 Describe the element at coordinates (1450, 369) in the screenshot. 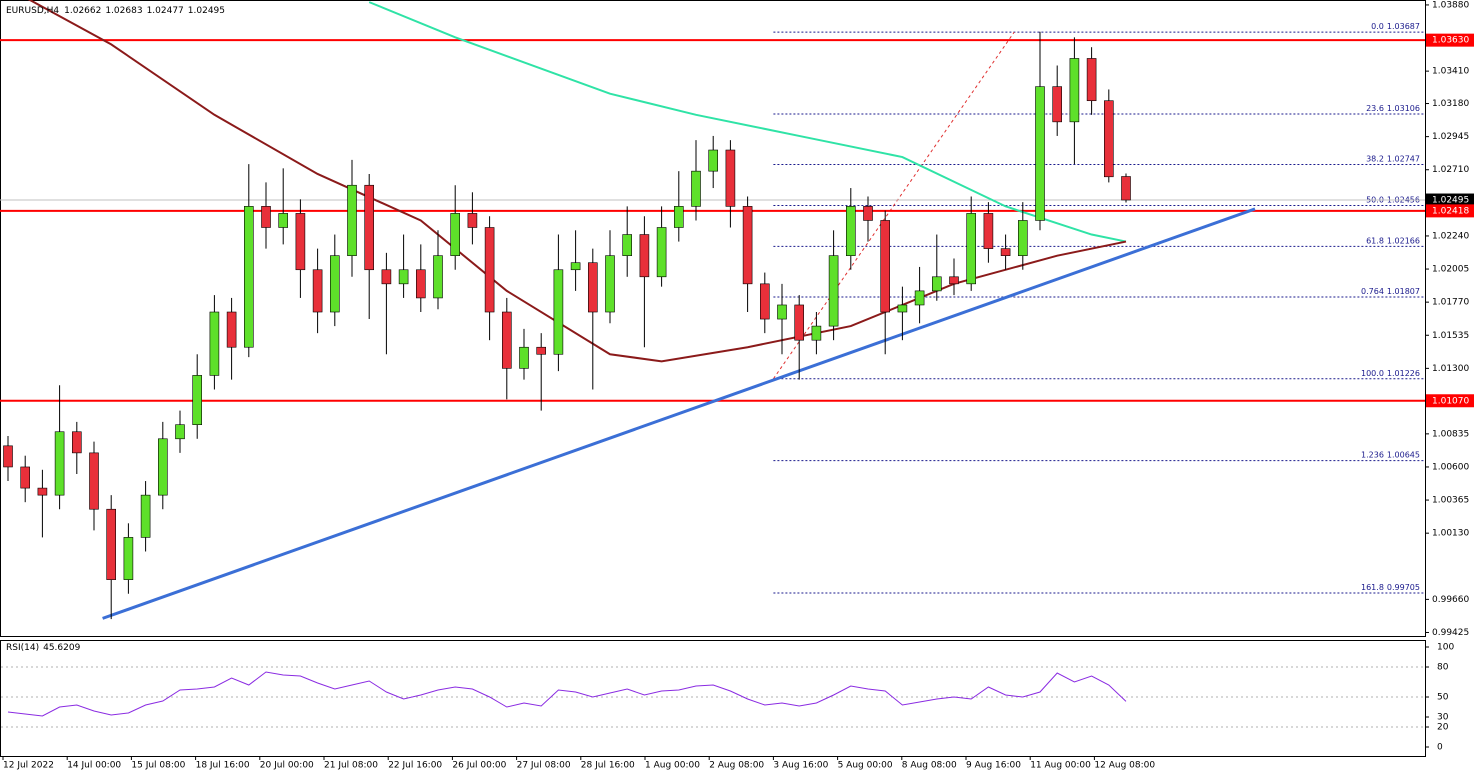

I see `y-tick-label: 1.01300` at that location.